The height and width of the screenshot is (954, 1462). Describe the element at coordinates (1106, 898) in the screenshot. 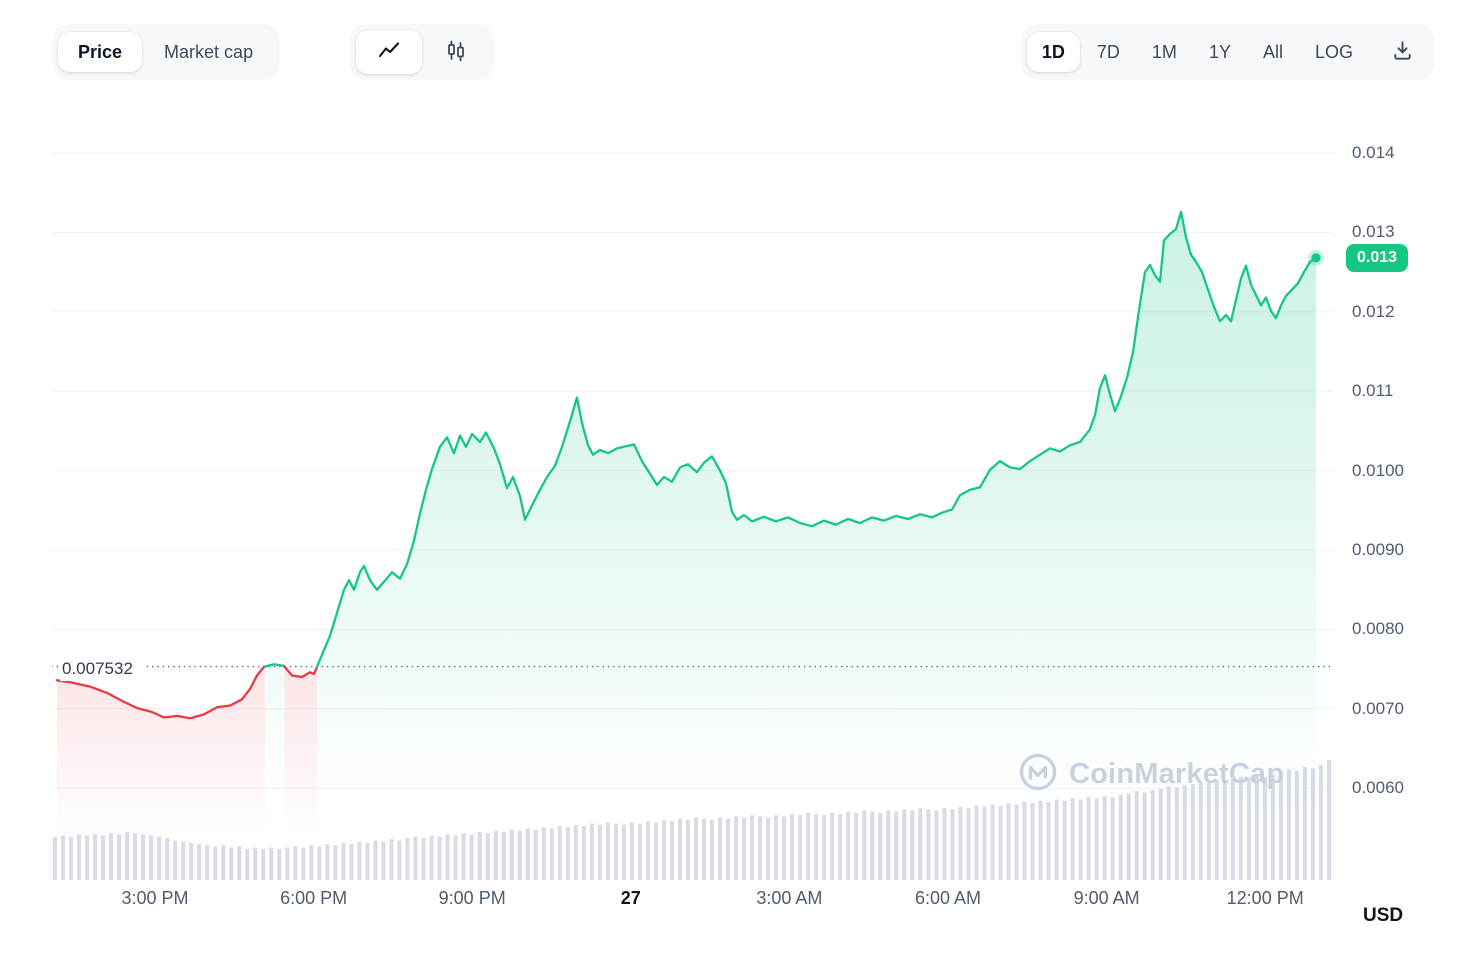

I see `x-axis-label: 9:00 AM` at that location.